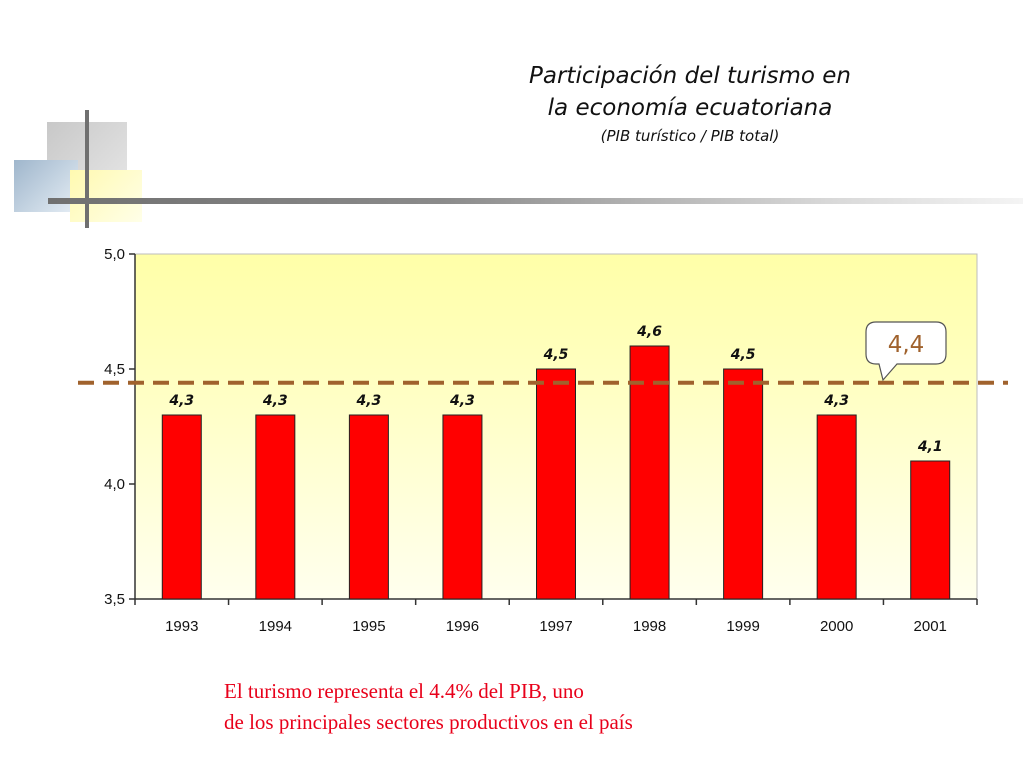  Describe the element at coordinates (649, 332) in the screenshot. I see `bar-value-label: 4,6` at that location.